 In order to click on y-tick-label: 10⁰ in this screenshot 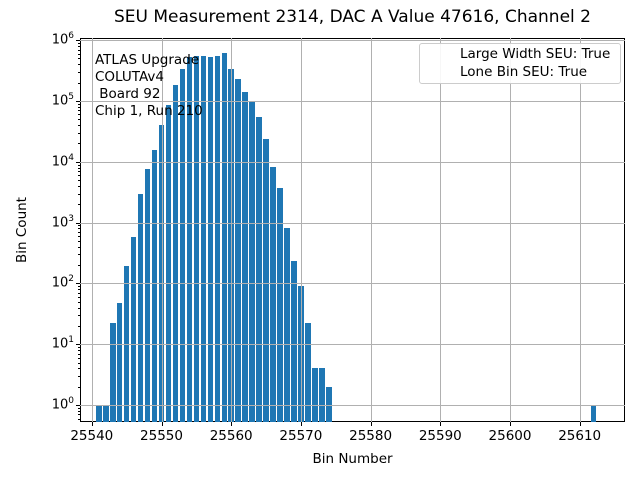, I will do `click(62, 404)`.